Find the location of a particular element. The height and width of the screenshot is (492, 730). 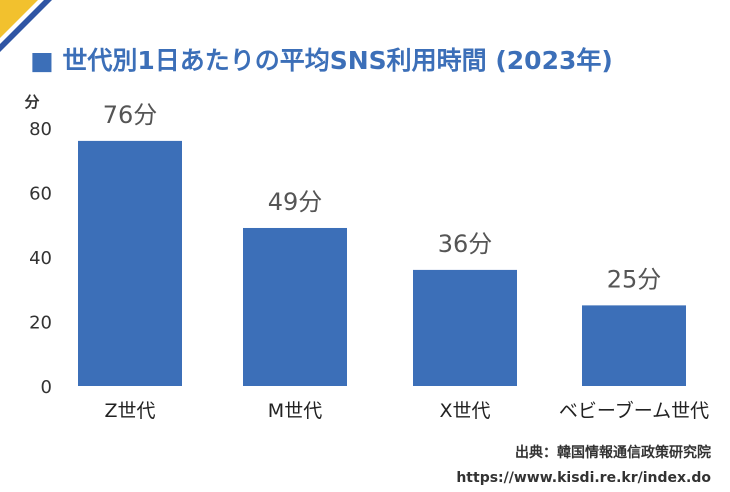

y-tick-label: 80 is located at coordinates (40, 129).